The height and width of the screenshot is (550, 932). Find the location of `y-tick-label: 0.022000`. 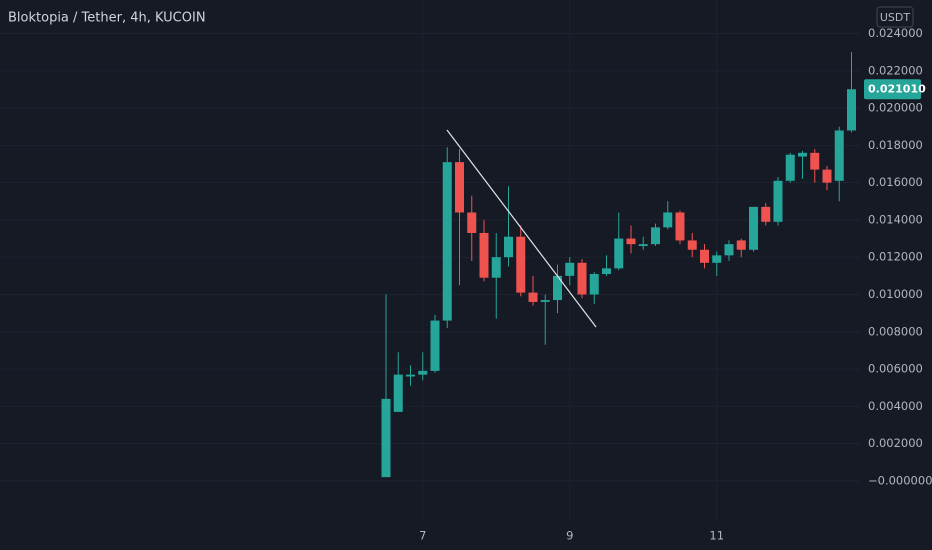

y-tick-label: 0.022000 is located at coordinates (895, 70).